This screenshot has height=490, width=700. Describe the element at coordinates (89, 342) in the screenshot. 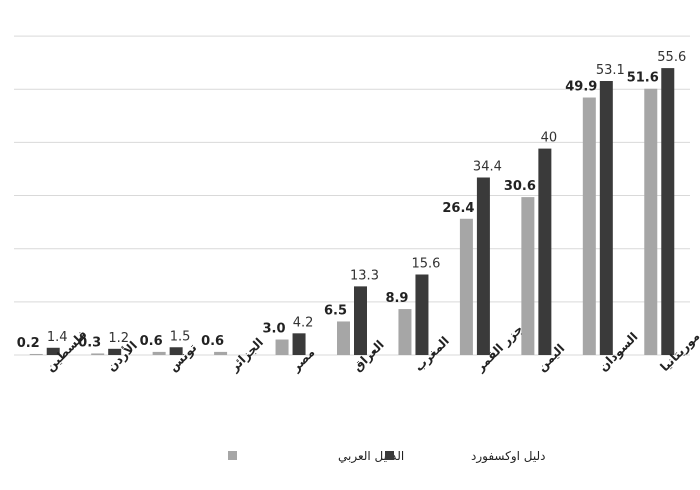

I see `value-label-arab-index: 0.3` at that location.